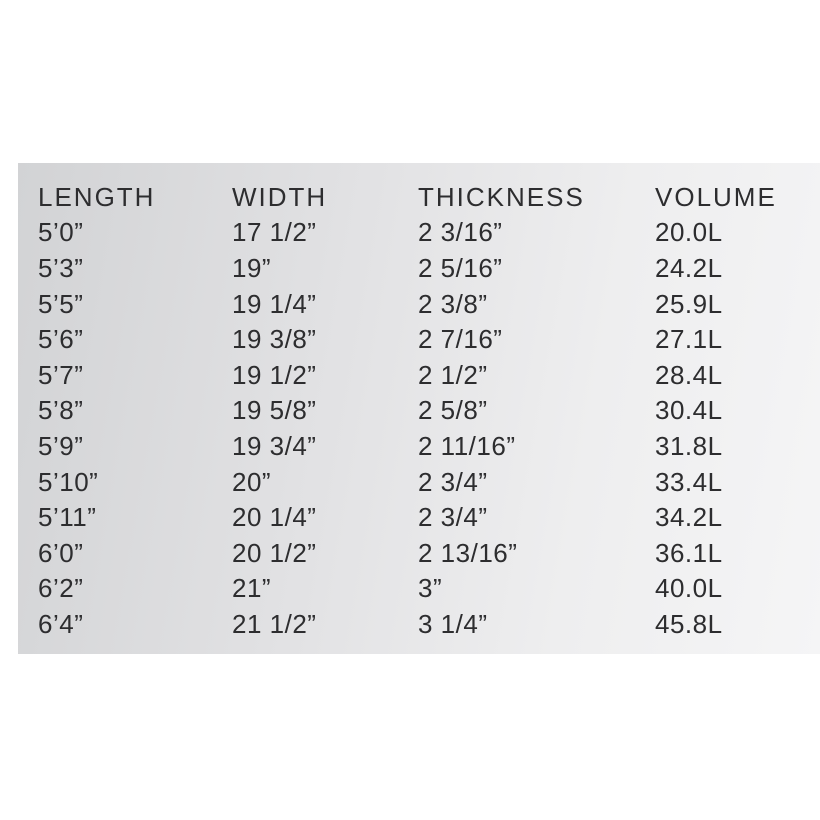 The width and height of the screenshot is (820, 820). Describe the element at coordinates (453, 374) in the screenshot. I see `table-cell: 2 1/2”` at that location.